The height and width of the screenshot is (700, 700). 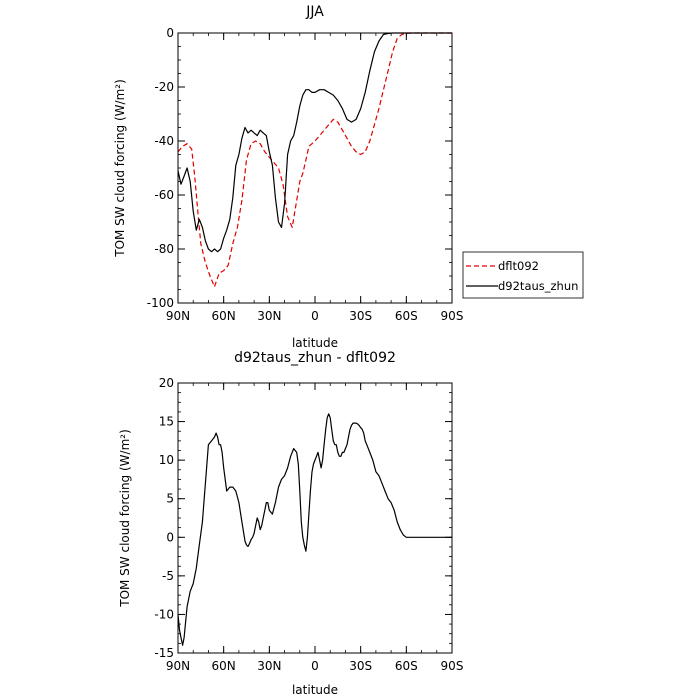 I want to click on top-chart-ytick-label: -20, so click(x=164, y=87).